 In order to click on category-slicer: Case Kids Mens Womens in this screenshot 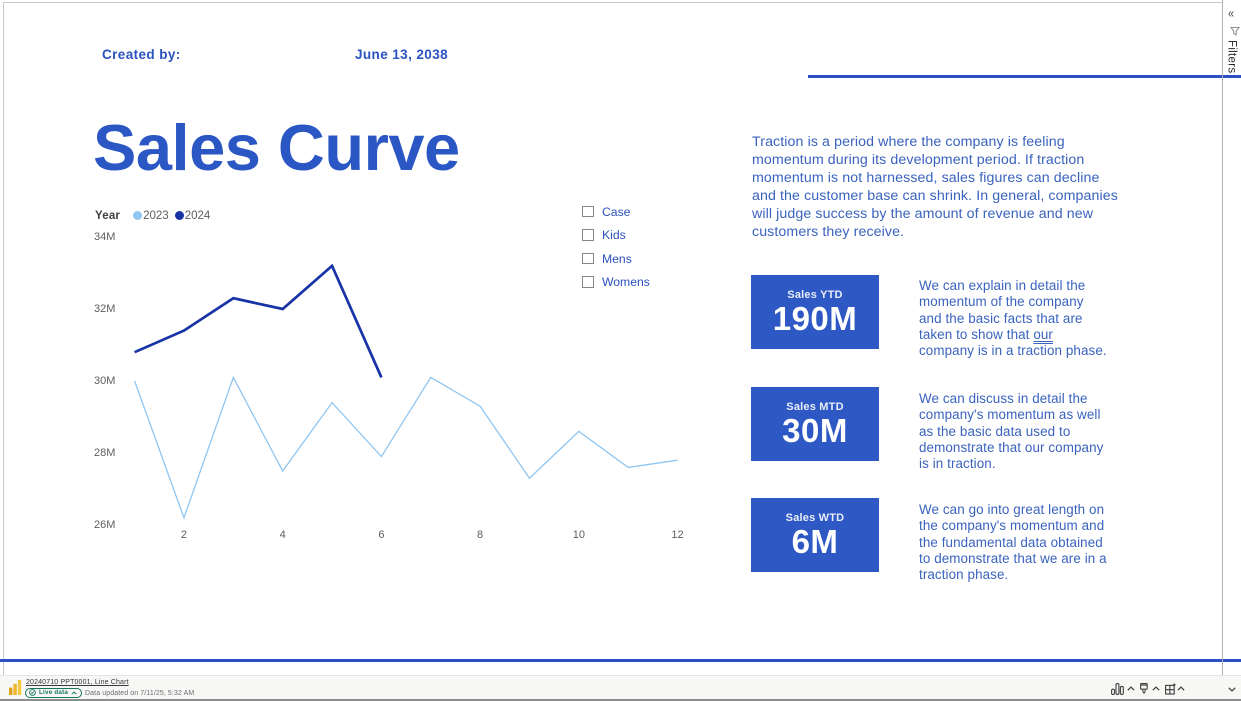, I will do `click(616, 252)`.